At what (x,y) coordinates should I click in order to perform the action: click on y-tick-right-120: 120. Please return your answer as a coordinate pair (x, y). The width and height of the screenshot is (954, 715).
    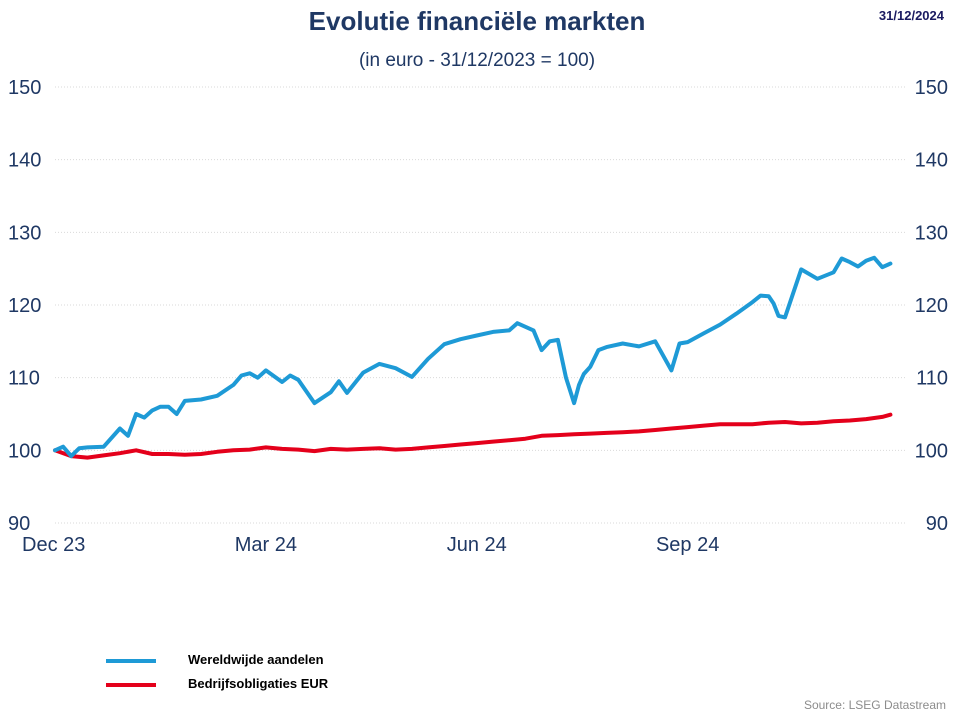
    Looking at the image, I should click on (931, 306).